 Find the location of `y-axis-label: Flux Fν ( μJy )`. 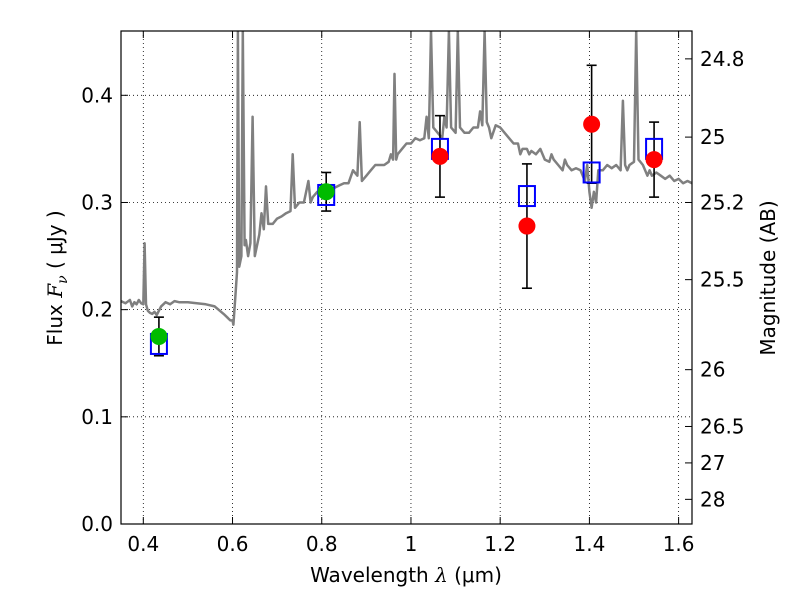

y-axis-label: Flux Fν ( μJy ) is located at coordinates (57, 277).